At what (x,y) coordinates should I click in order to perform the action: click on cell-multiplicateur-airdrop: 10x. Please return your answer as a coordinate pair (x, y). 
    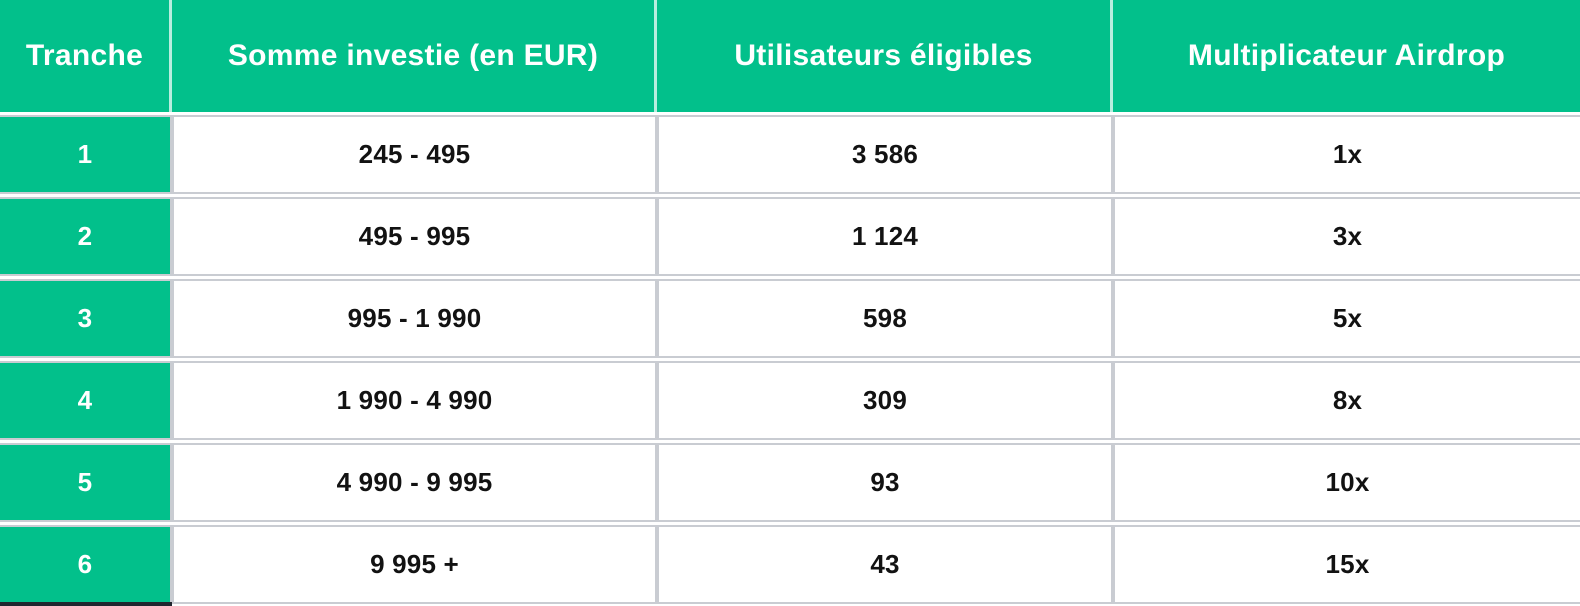
    Looking at the image, I should click on (1346, 482).